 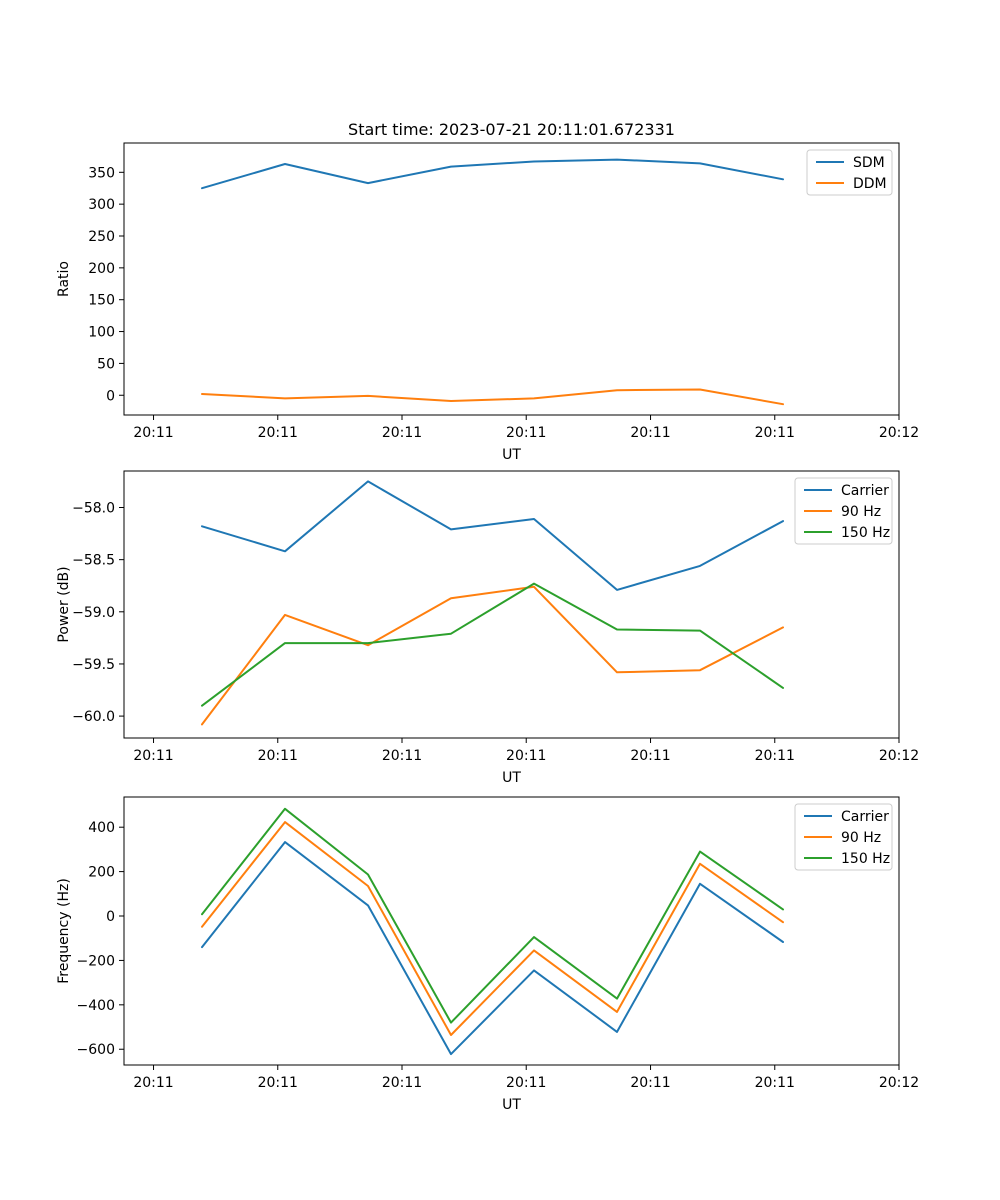 I want to click on y-tick-label: 100, so click(x=101, y=333).